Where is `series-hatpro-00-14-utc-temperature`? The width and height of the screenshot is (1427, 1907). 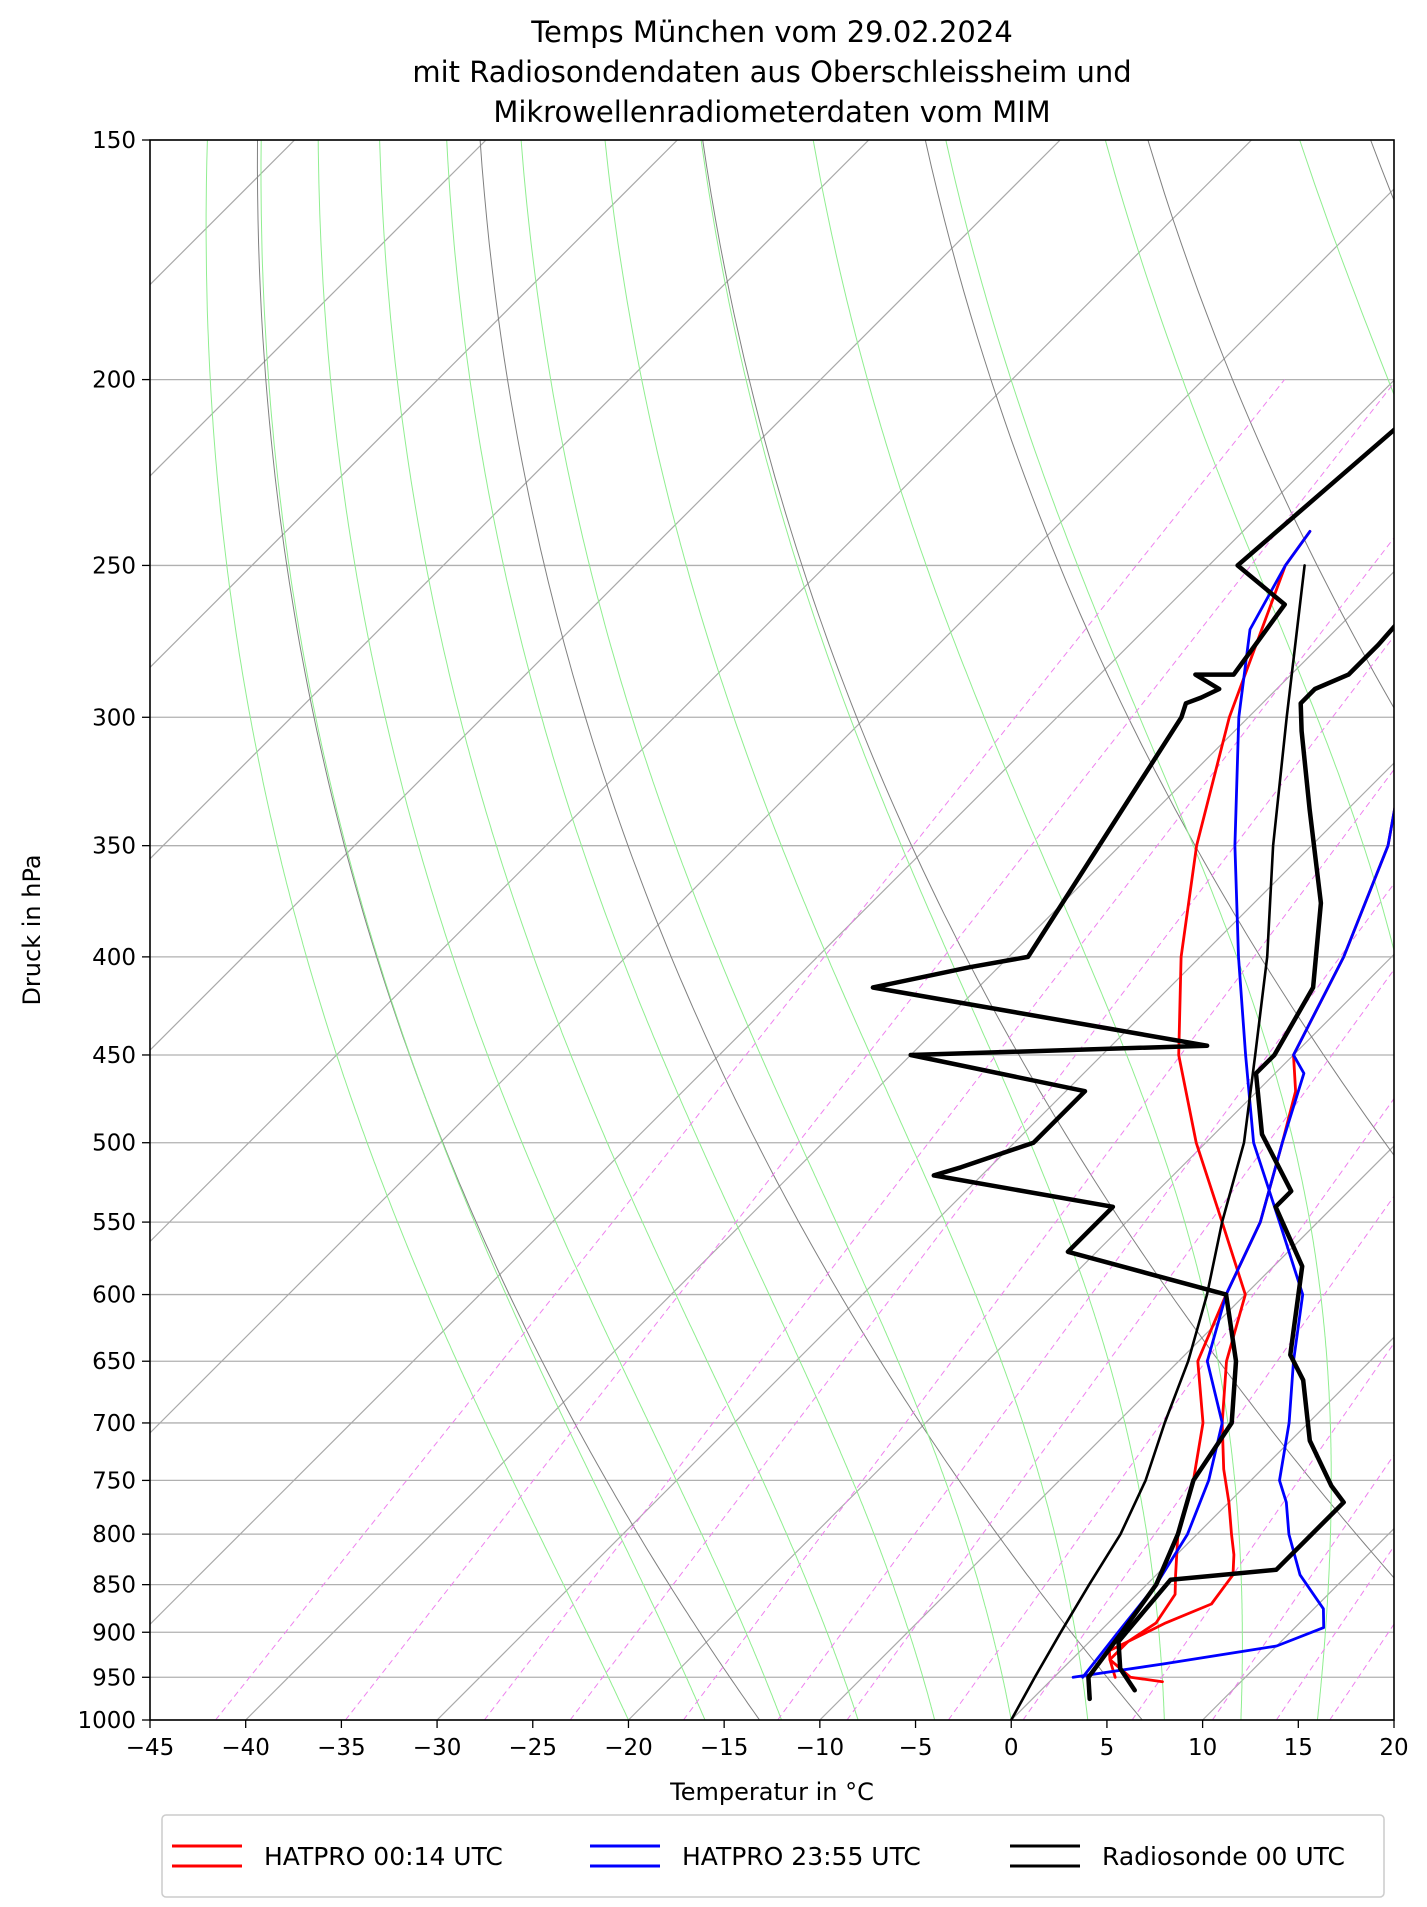 series-hatpro-00-14-utc-temperature is located at coordinates (1210, 1107).